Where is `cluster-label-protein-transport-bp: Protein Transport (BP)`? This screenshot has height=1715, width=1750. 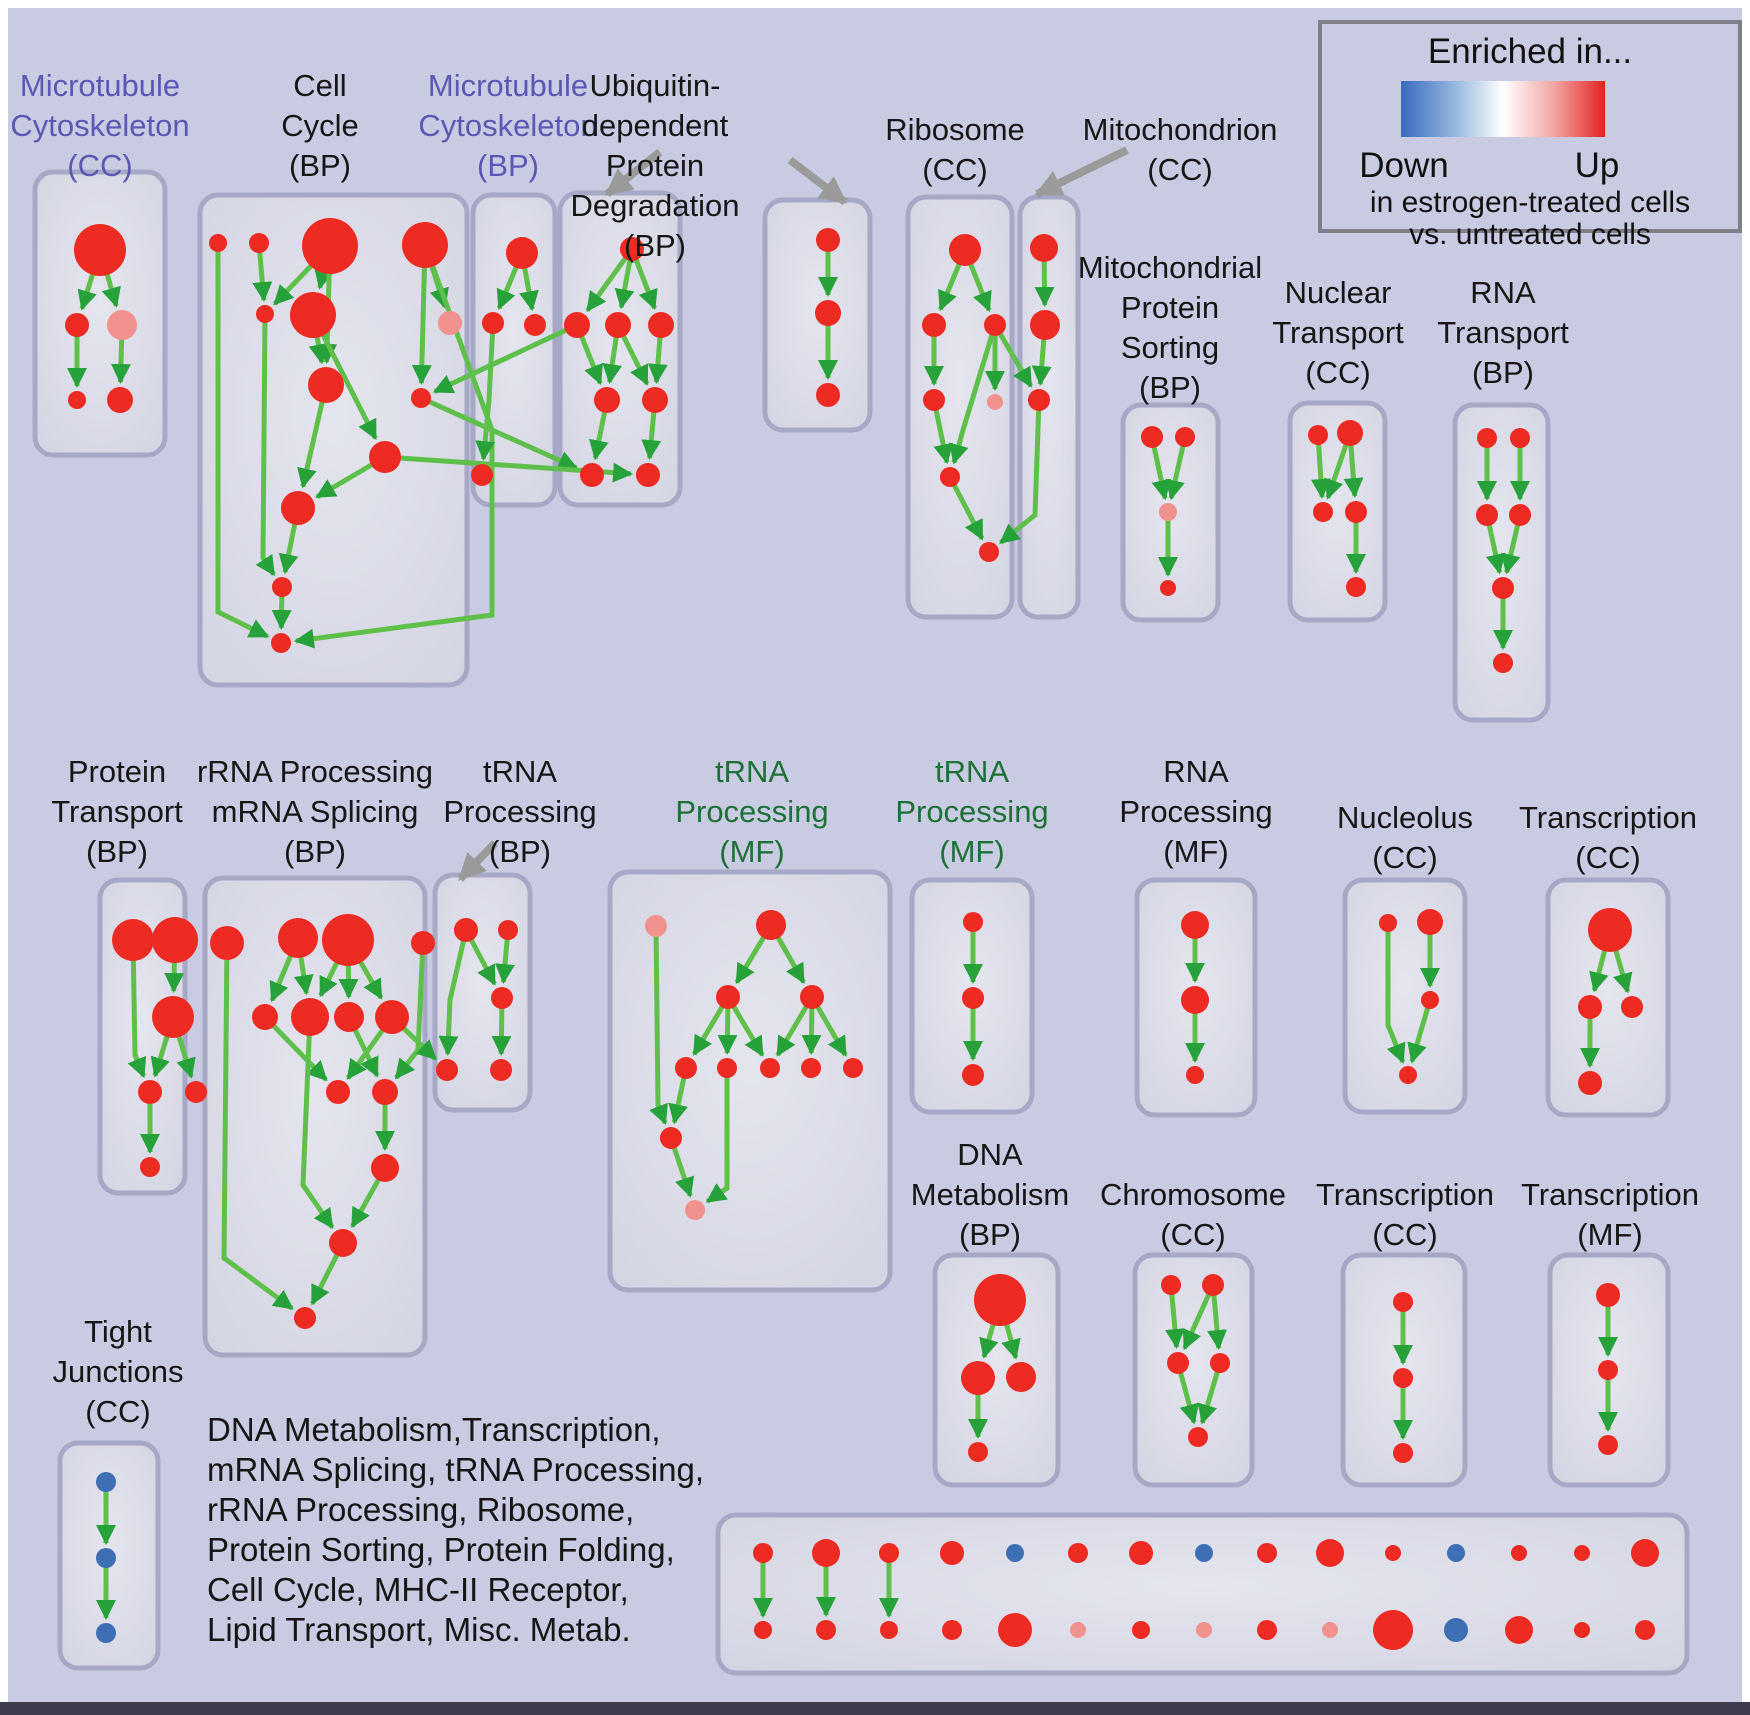
cluster-label-protein-transport-bp: Protein Transport (BP) is located at coordinates (117, 811).